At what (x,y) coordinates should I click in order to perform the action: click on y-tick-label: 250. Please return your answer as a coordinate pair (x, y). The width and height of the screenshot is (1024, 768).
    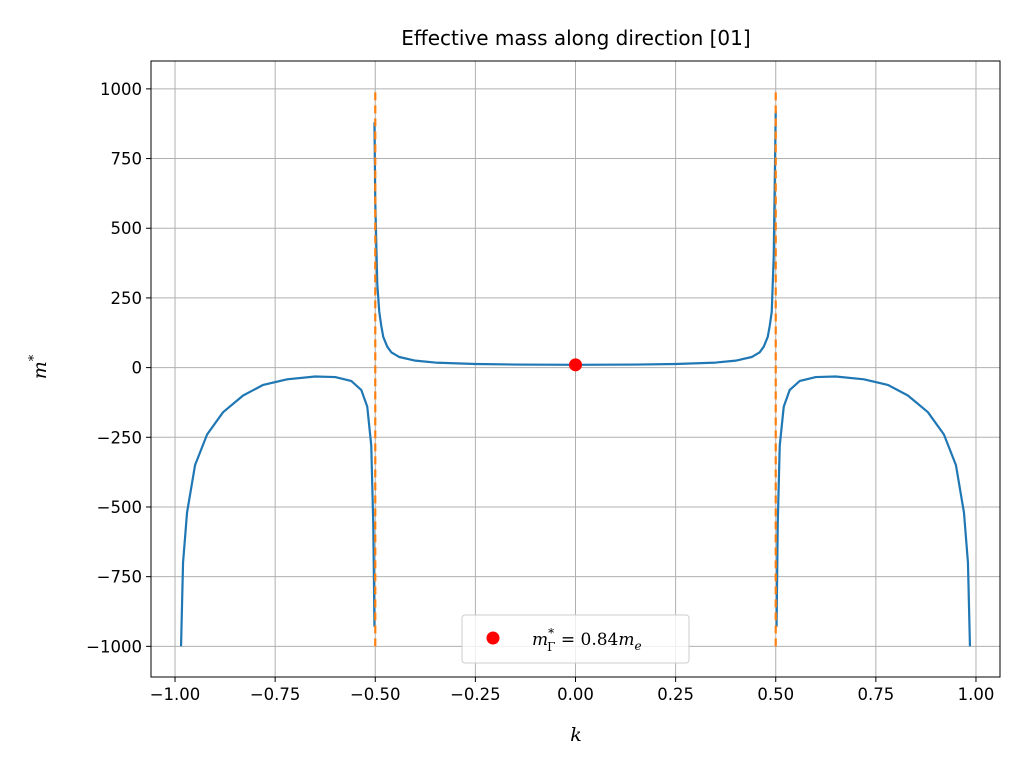
    Looking at the image, I should click on (127, 298).